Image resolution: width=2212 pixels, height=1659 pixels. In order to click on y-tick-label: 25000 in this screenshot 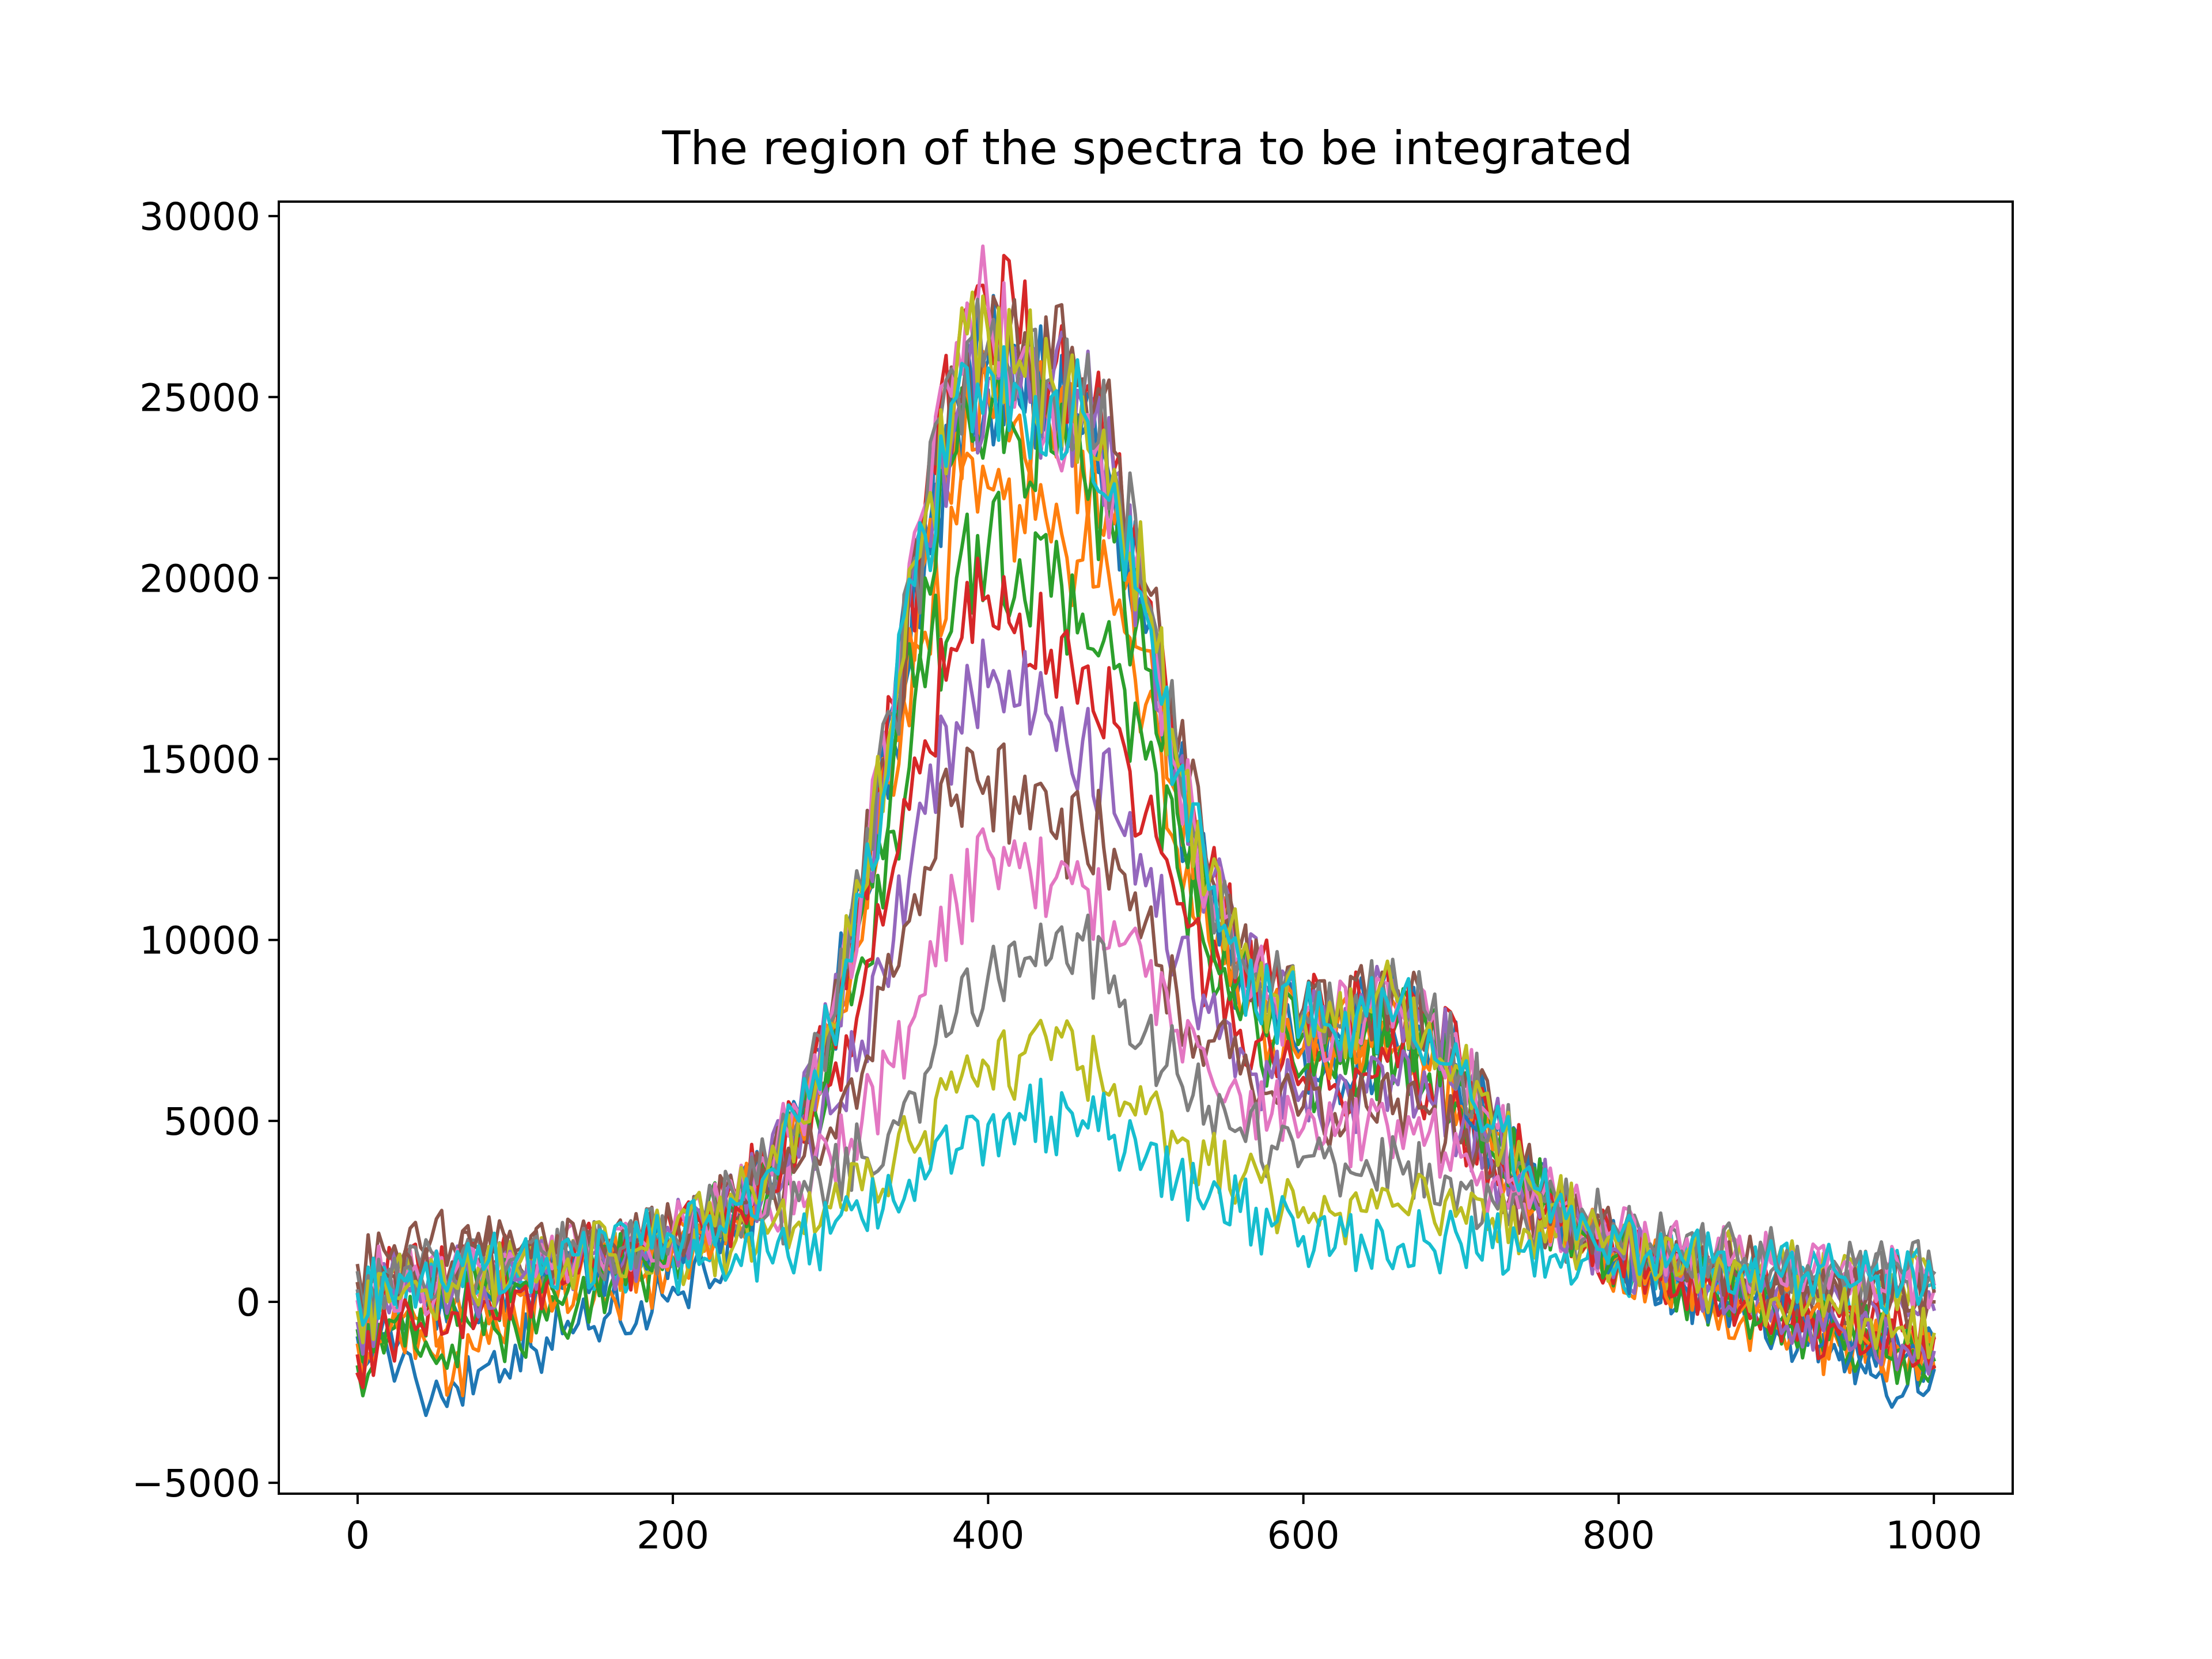, I will do `click(199, 398)`.